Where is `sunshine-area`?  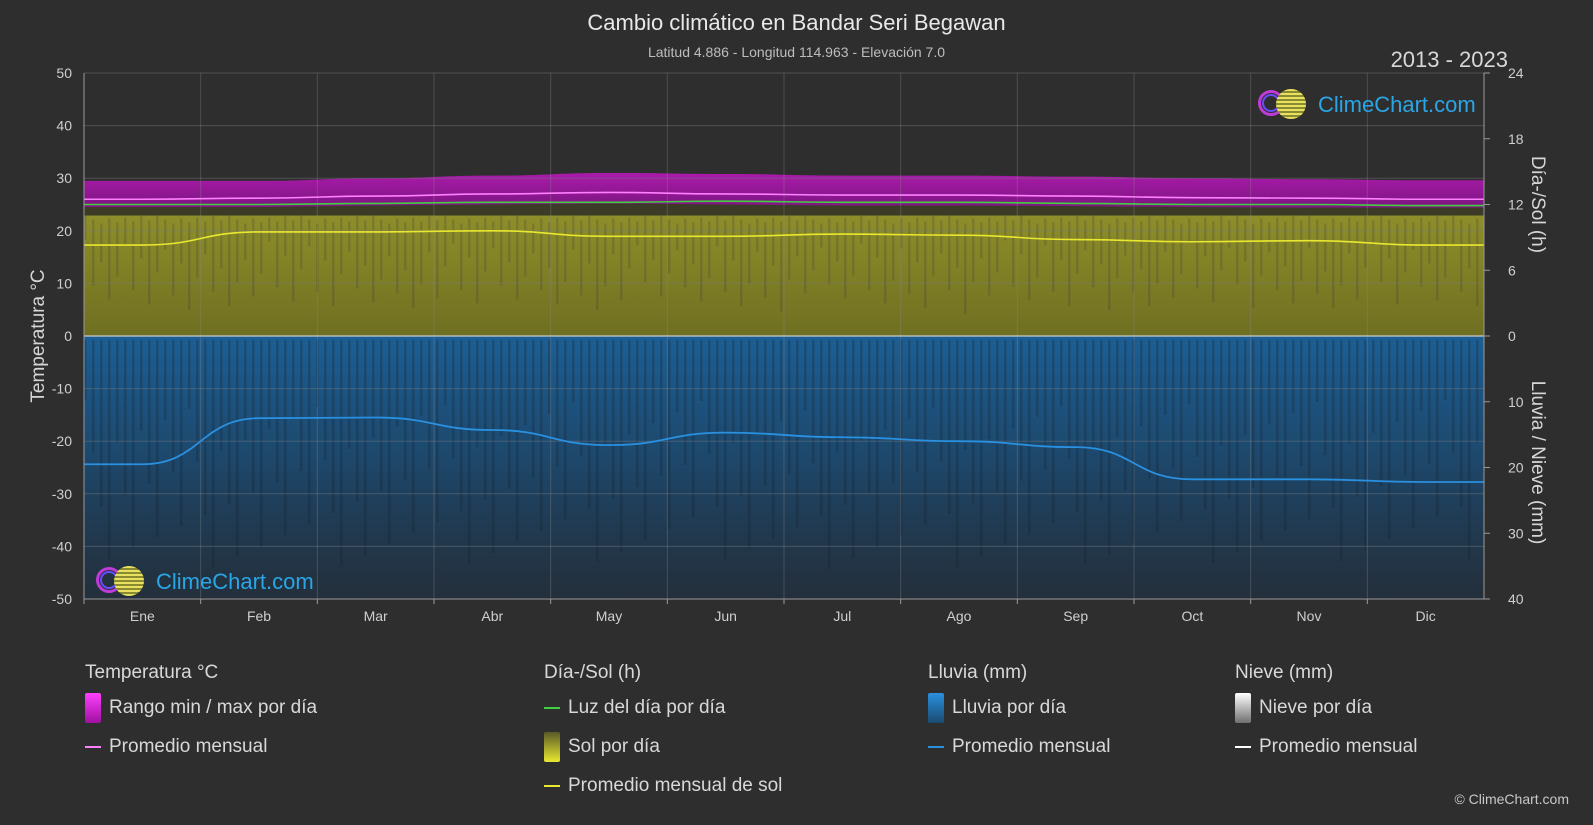
sunshine-area is located at coordinates (784, 275).